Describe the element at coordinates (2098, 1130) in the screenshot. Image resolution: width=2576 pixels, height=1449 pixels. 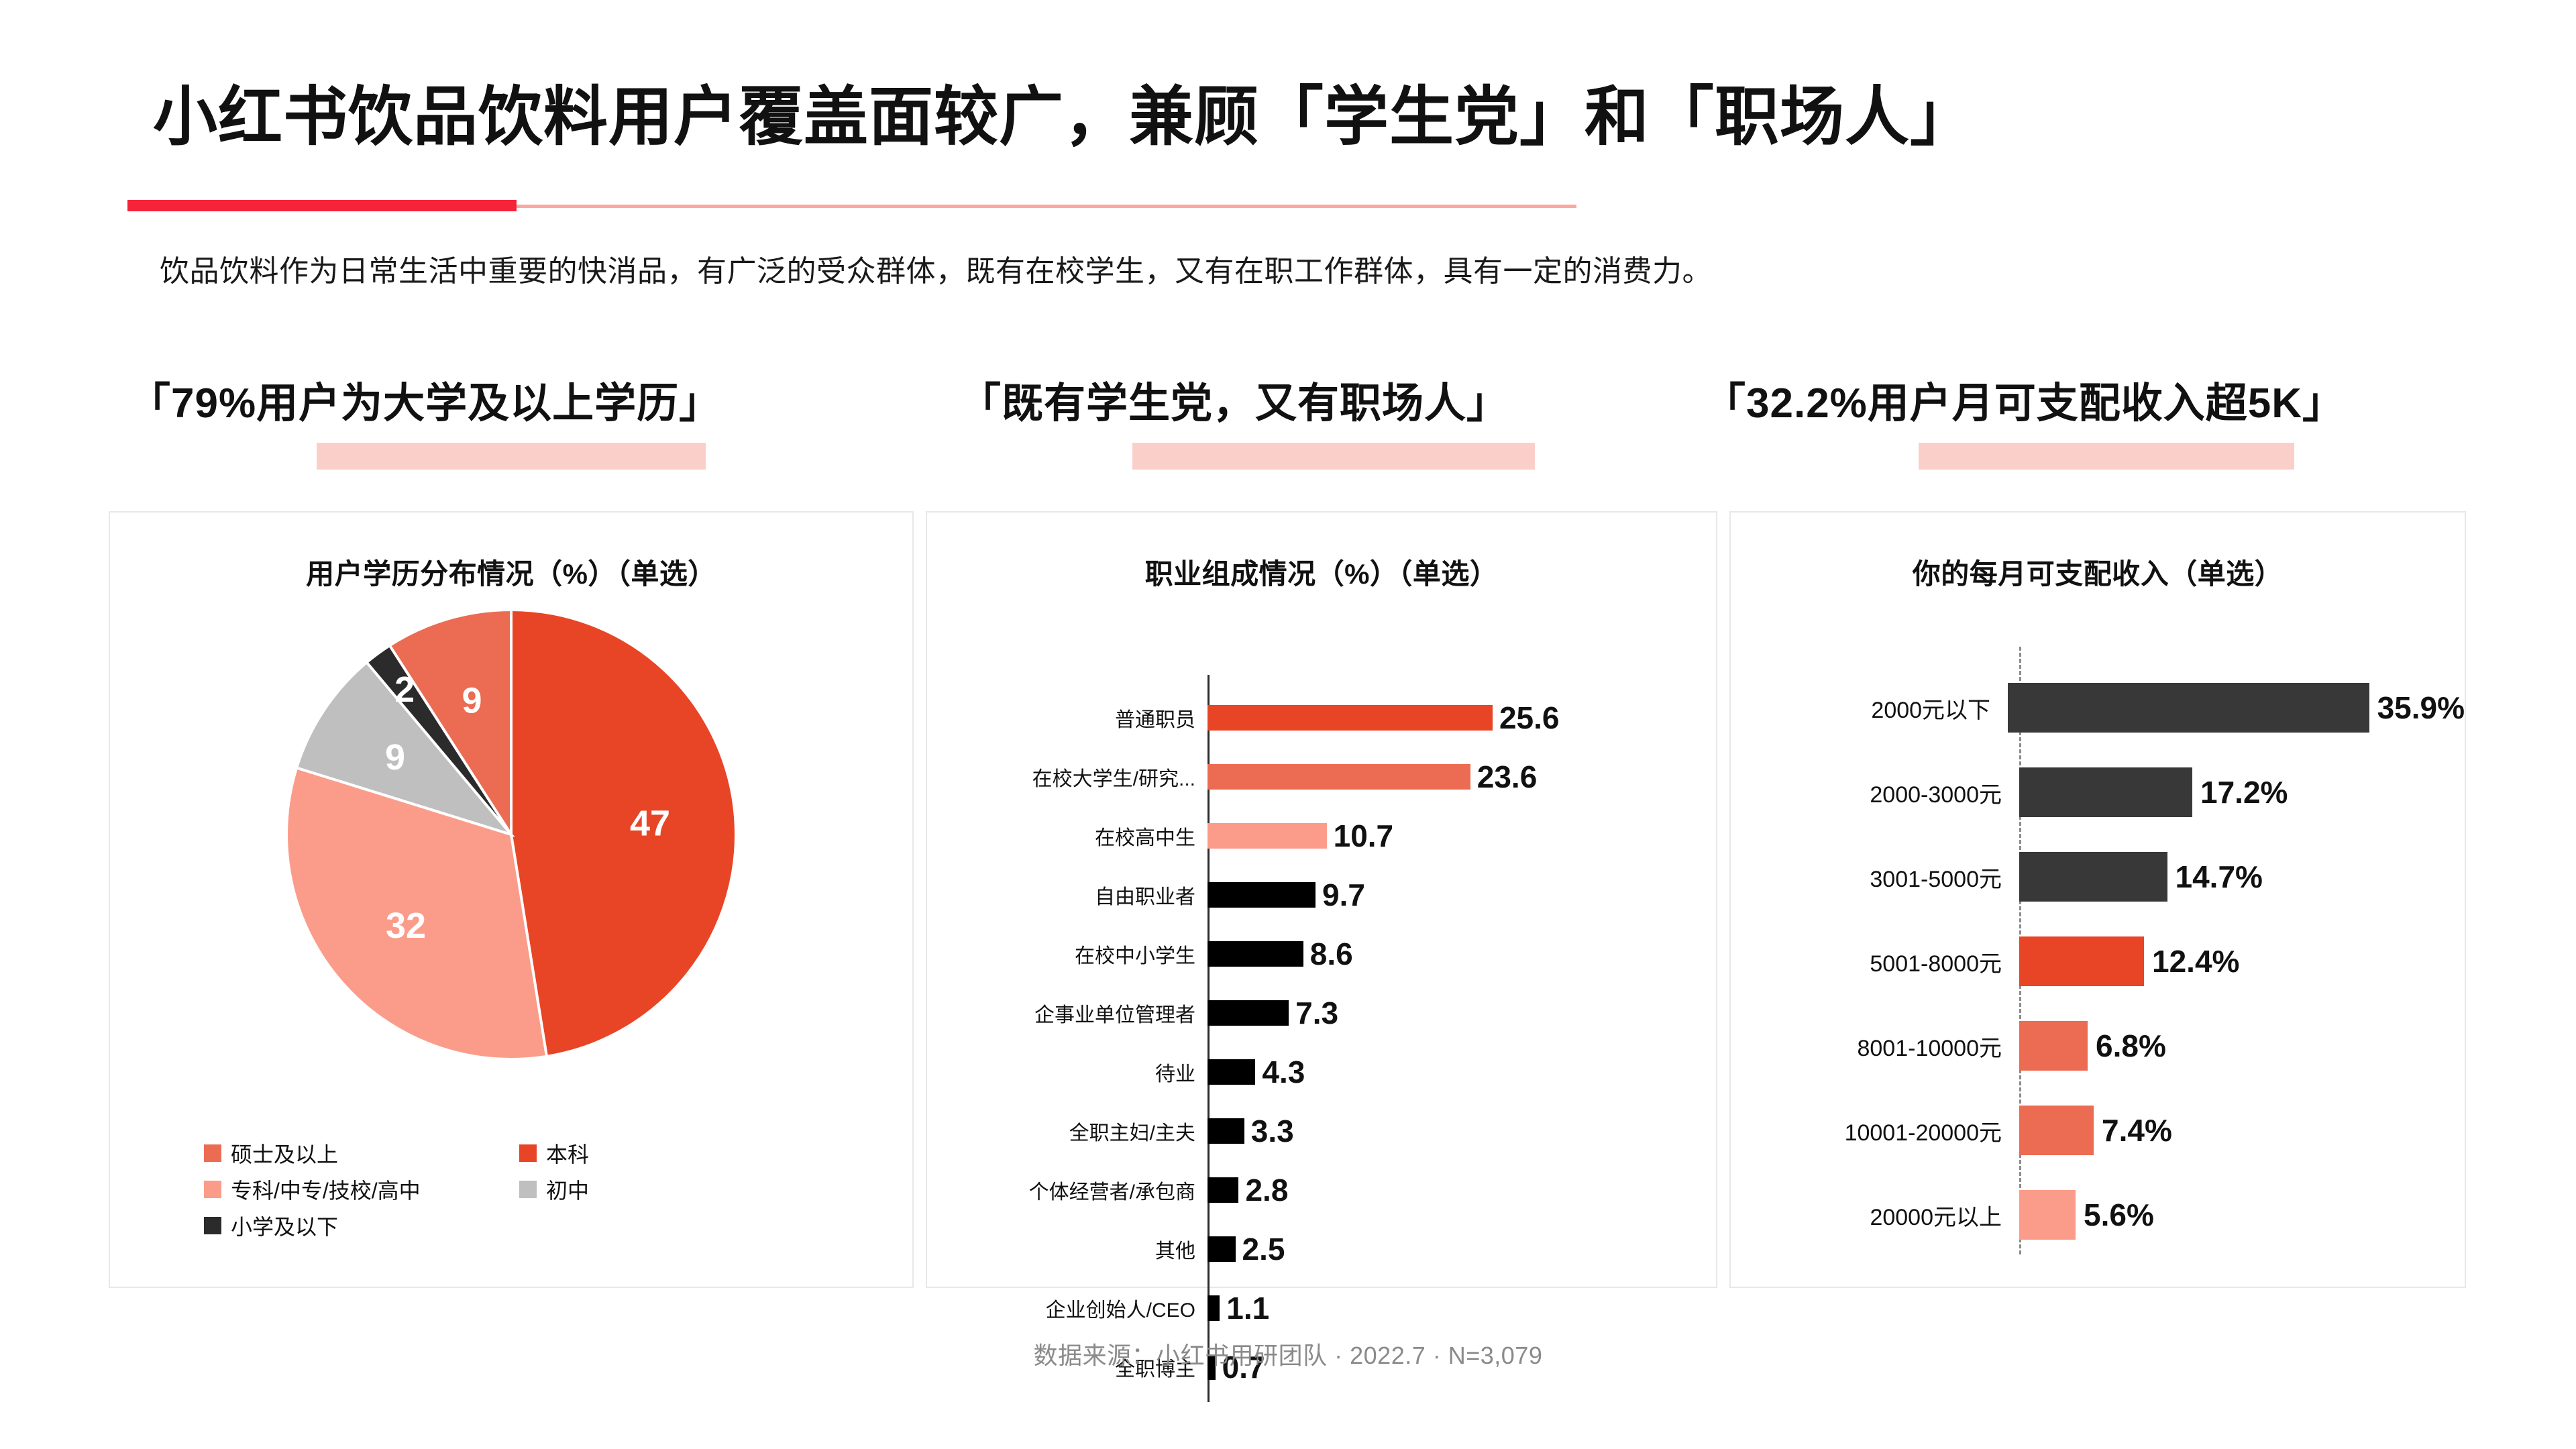
I see `bar-row: 10001-20000元 7.4%` at that location.